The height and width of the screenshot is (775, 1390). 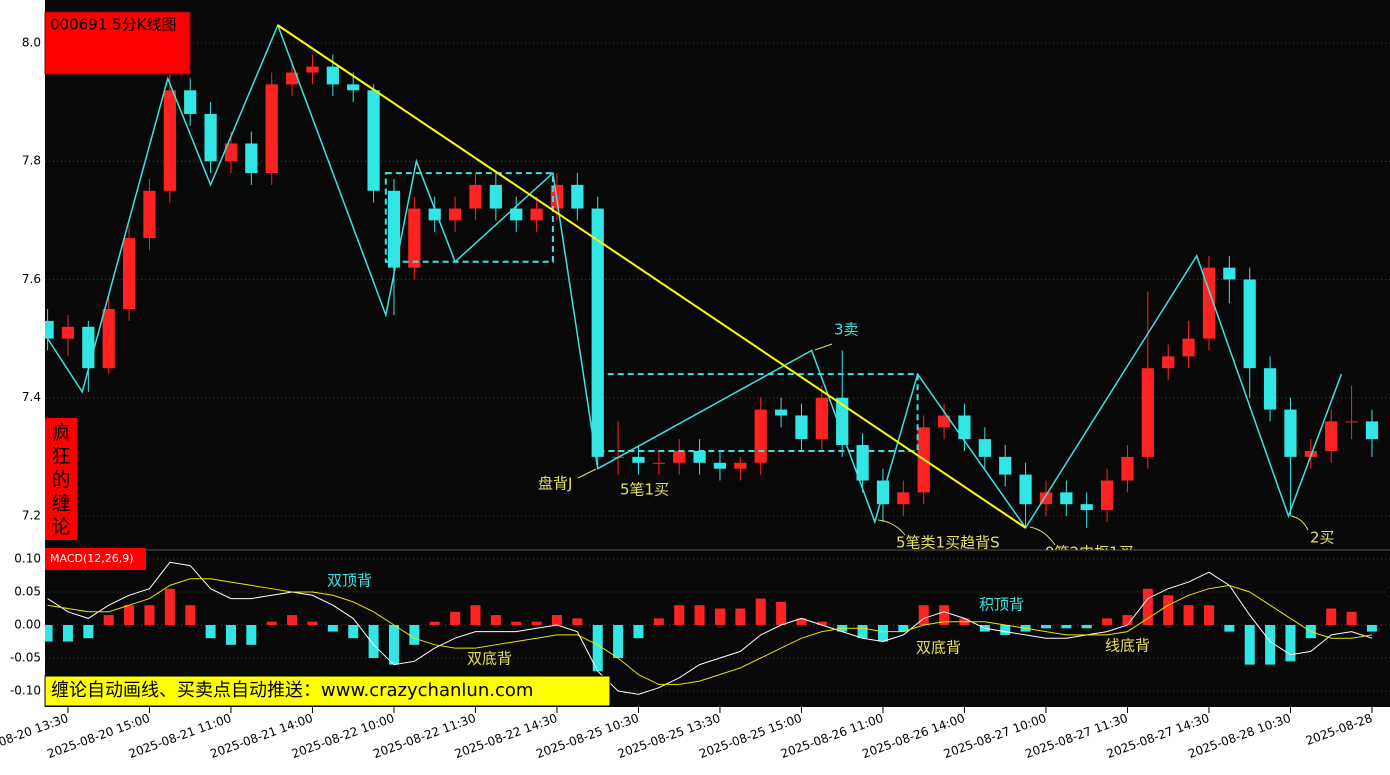 I want to click on macd-title-box, so click(x=95, y=559).